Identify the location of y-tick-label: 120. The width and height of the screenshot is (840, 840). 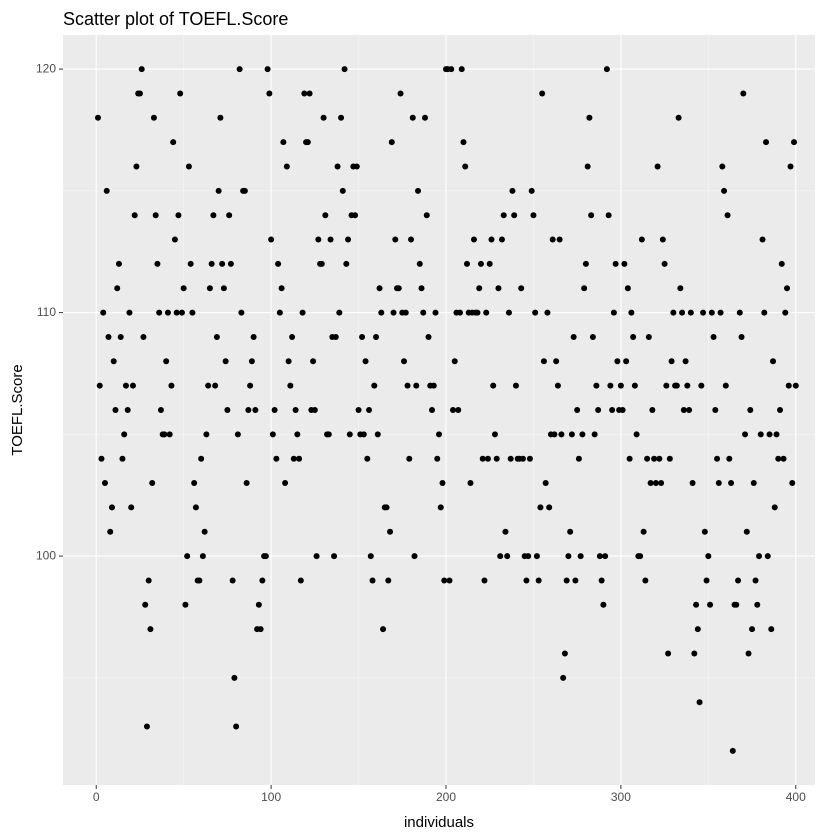
(46, 68).